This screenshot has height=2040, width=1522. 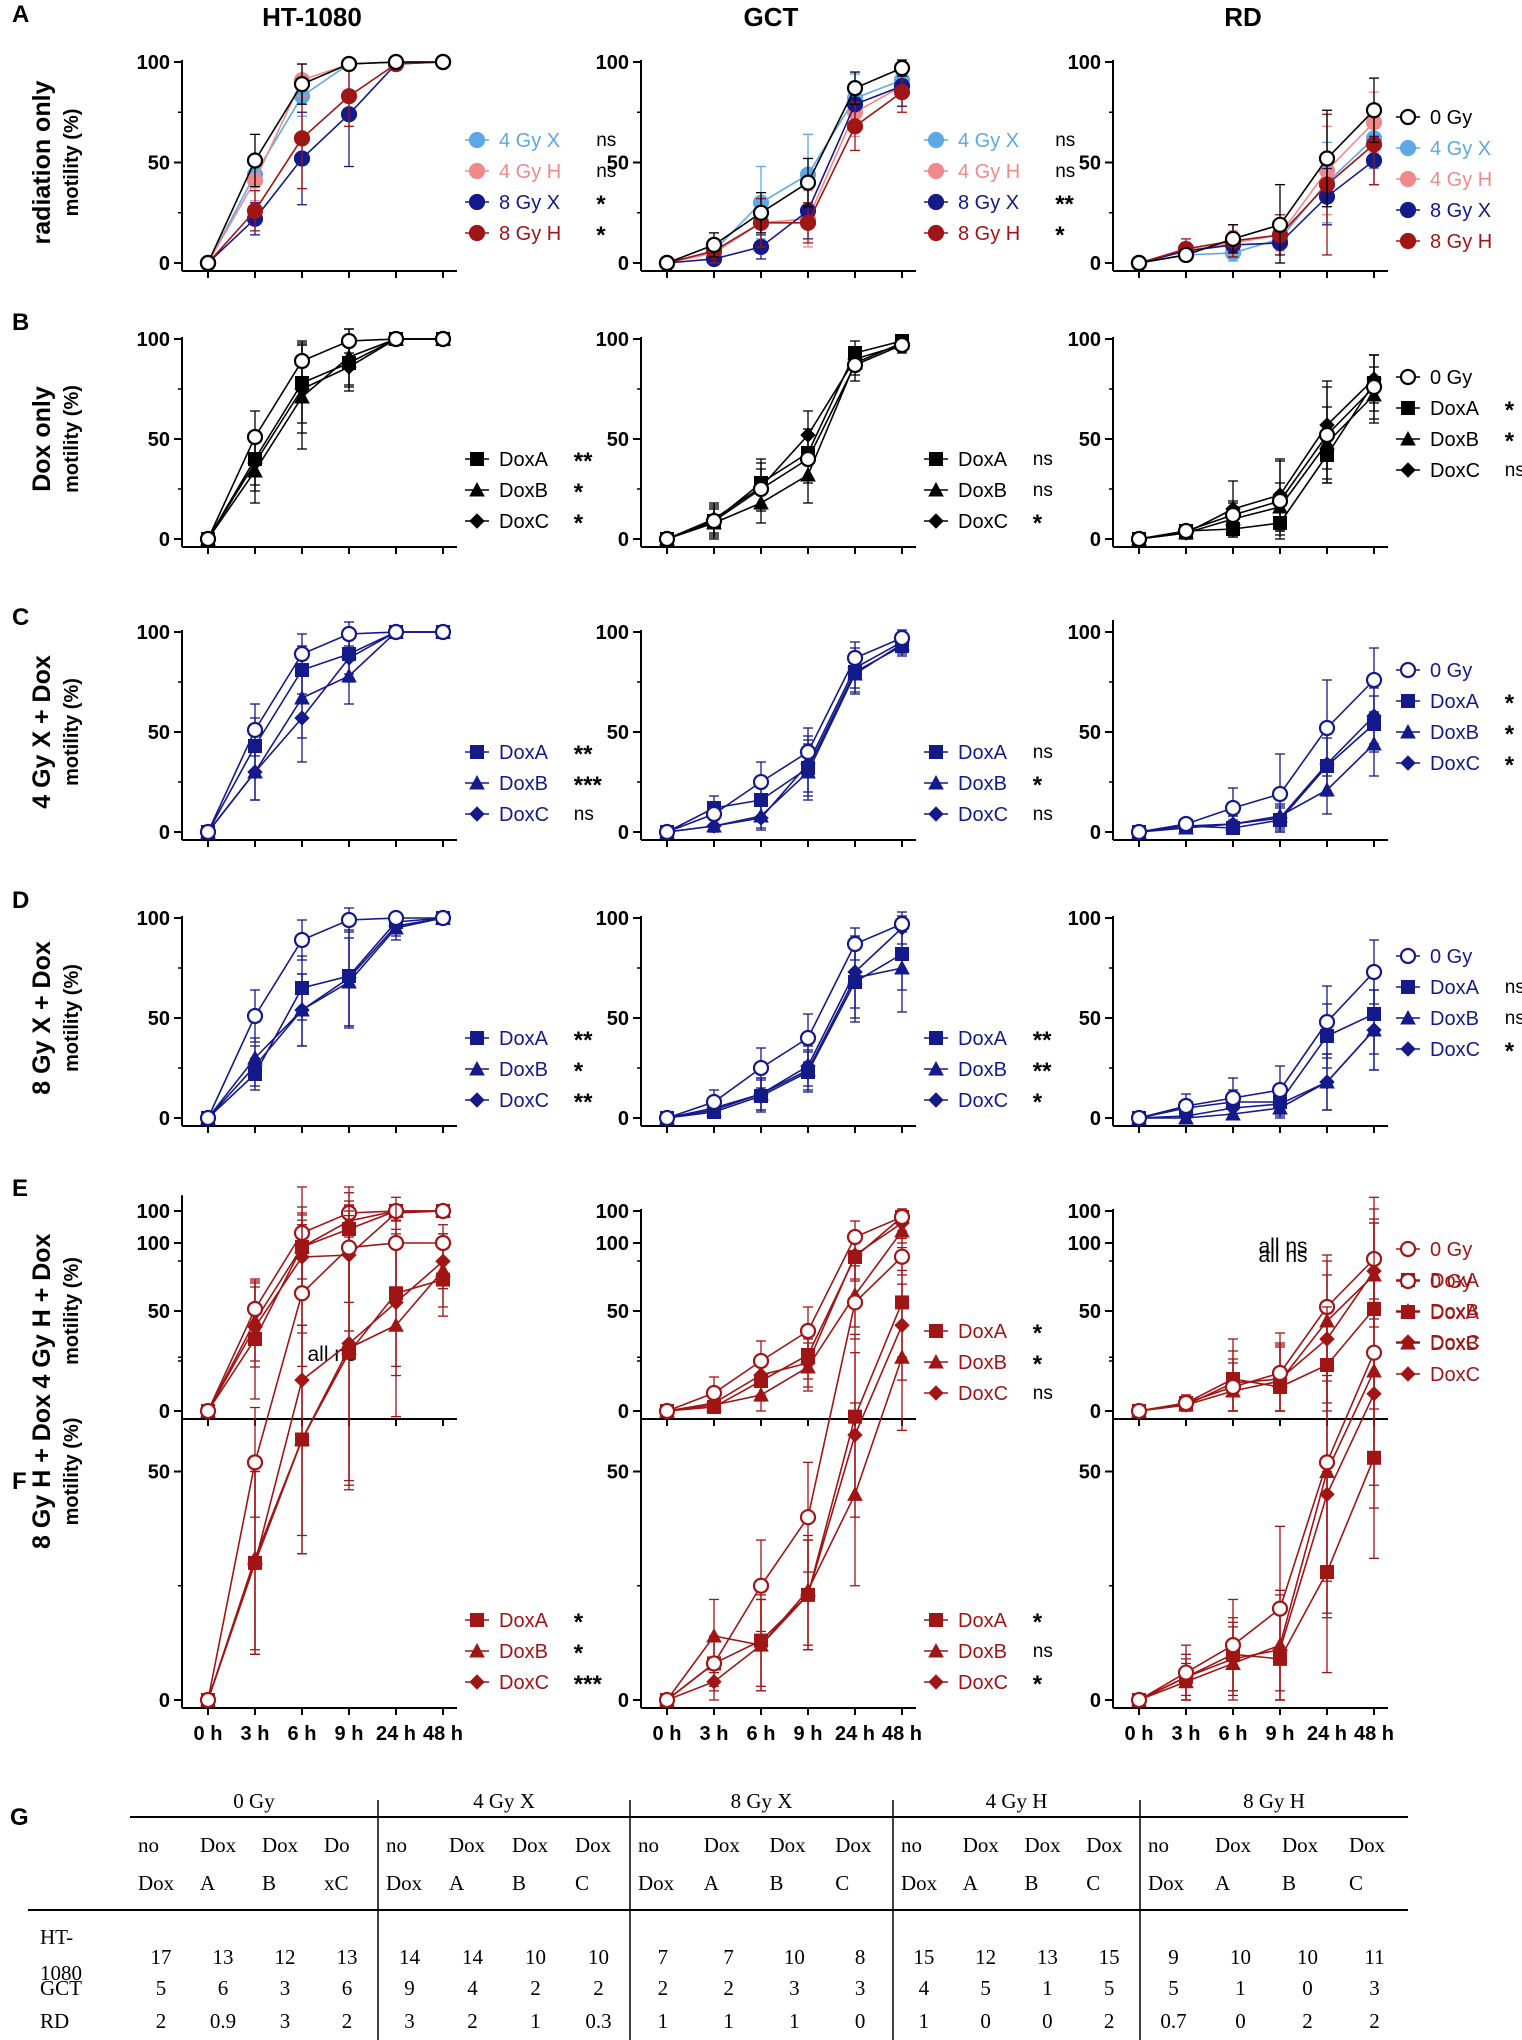 What do you see at coordinates (1510, 734) in the screenshot?
I see `significance-label: *` at bounding box center [1510, 734].